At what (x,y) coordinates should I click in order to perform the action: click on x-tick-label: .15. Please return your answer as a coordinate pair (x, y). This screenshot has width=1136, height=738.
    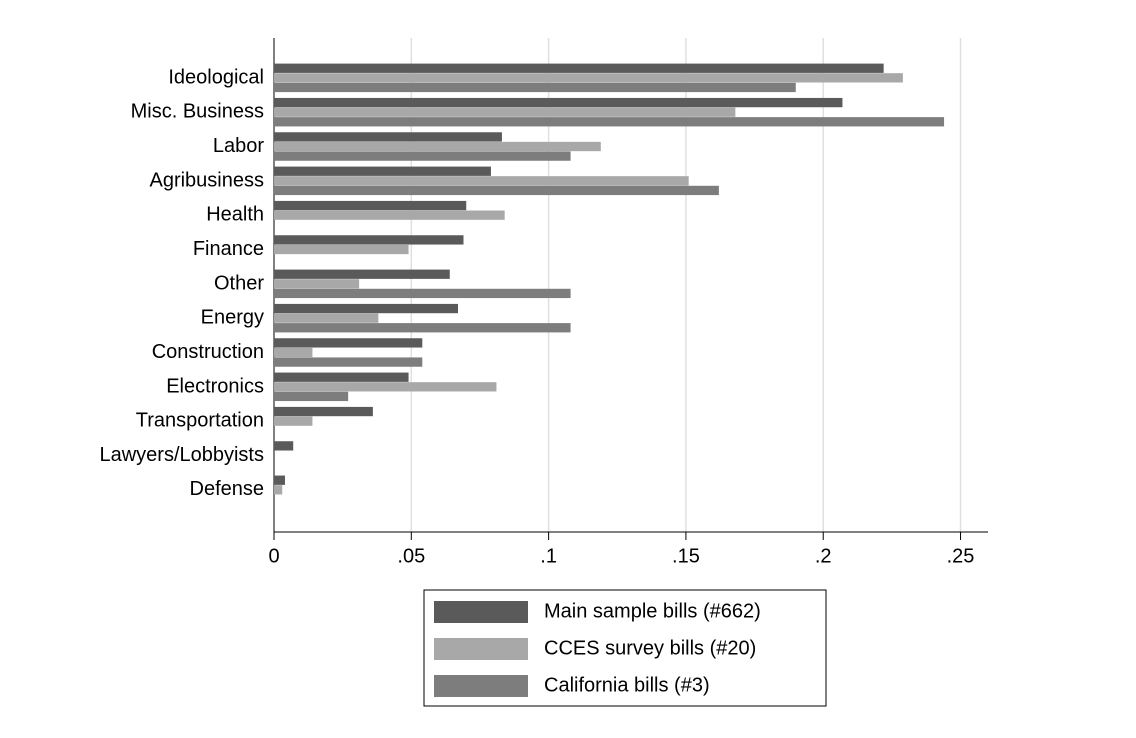
    Looking at the image, I should click on (686, 556).